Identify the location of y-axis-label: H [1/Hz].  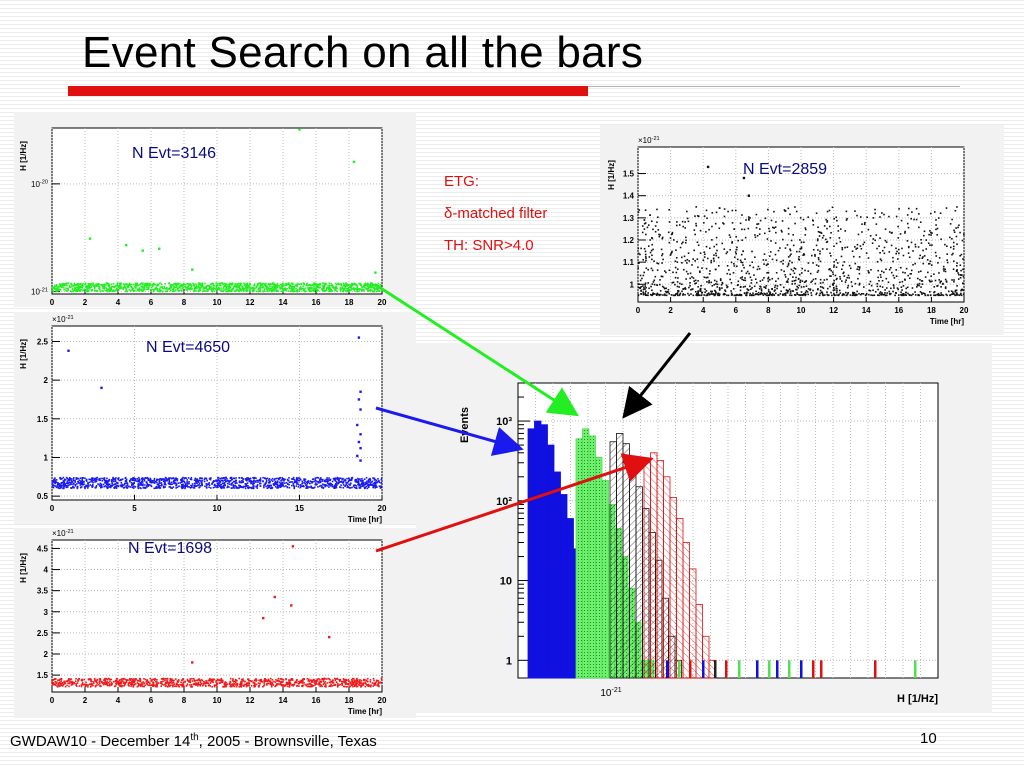
(23, 354).